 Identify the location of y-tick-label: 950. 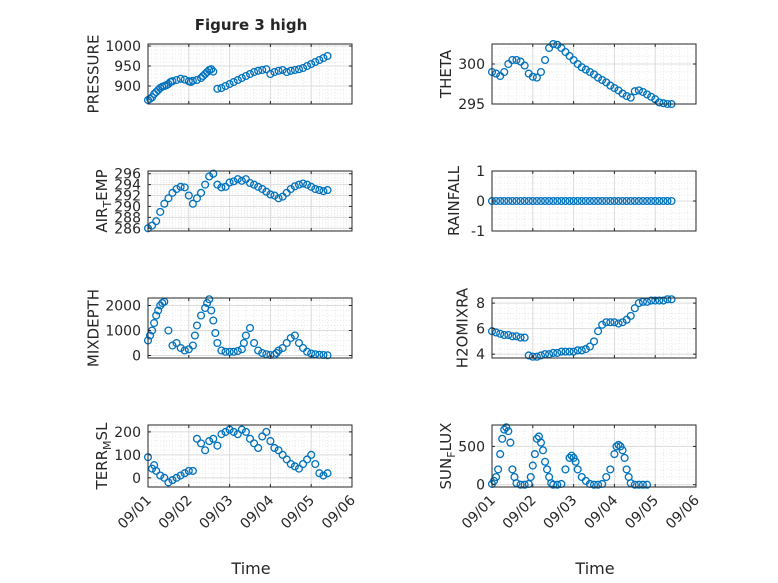
(127, 67).